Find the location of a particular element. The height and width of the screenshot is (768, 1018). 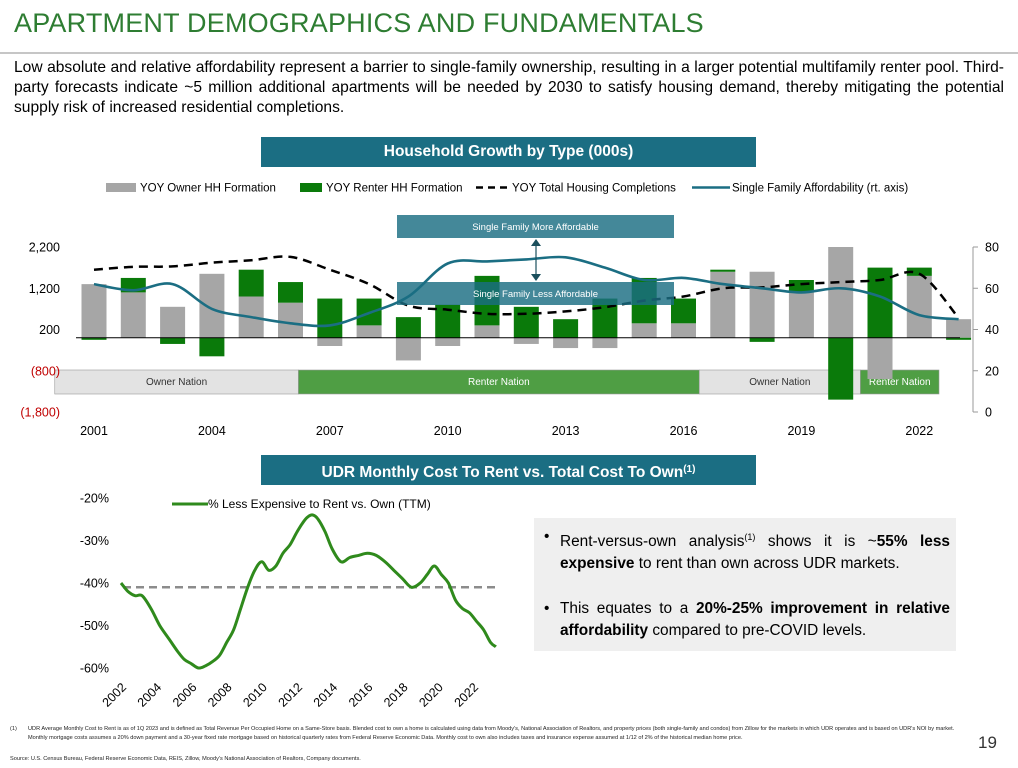

legend-label-completions: YOY Total Housing Completions is located at coordinates (594, 189).